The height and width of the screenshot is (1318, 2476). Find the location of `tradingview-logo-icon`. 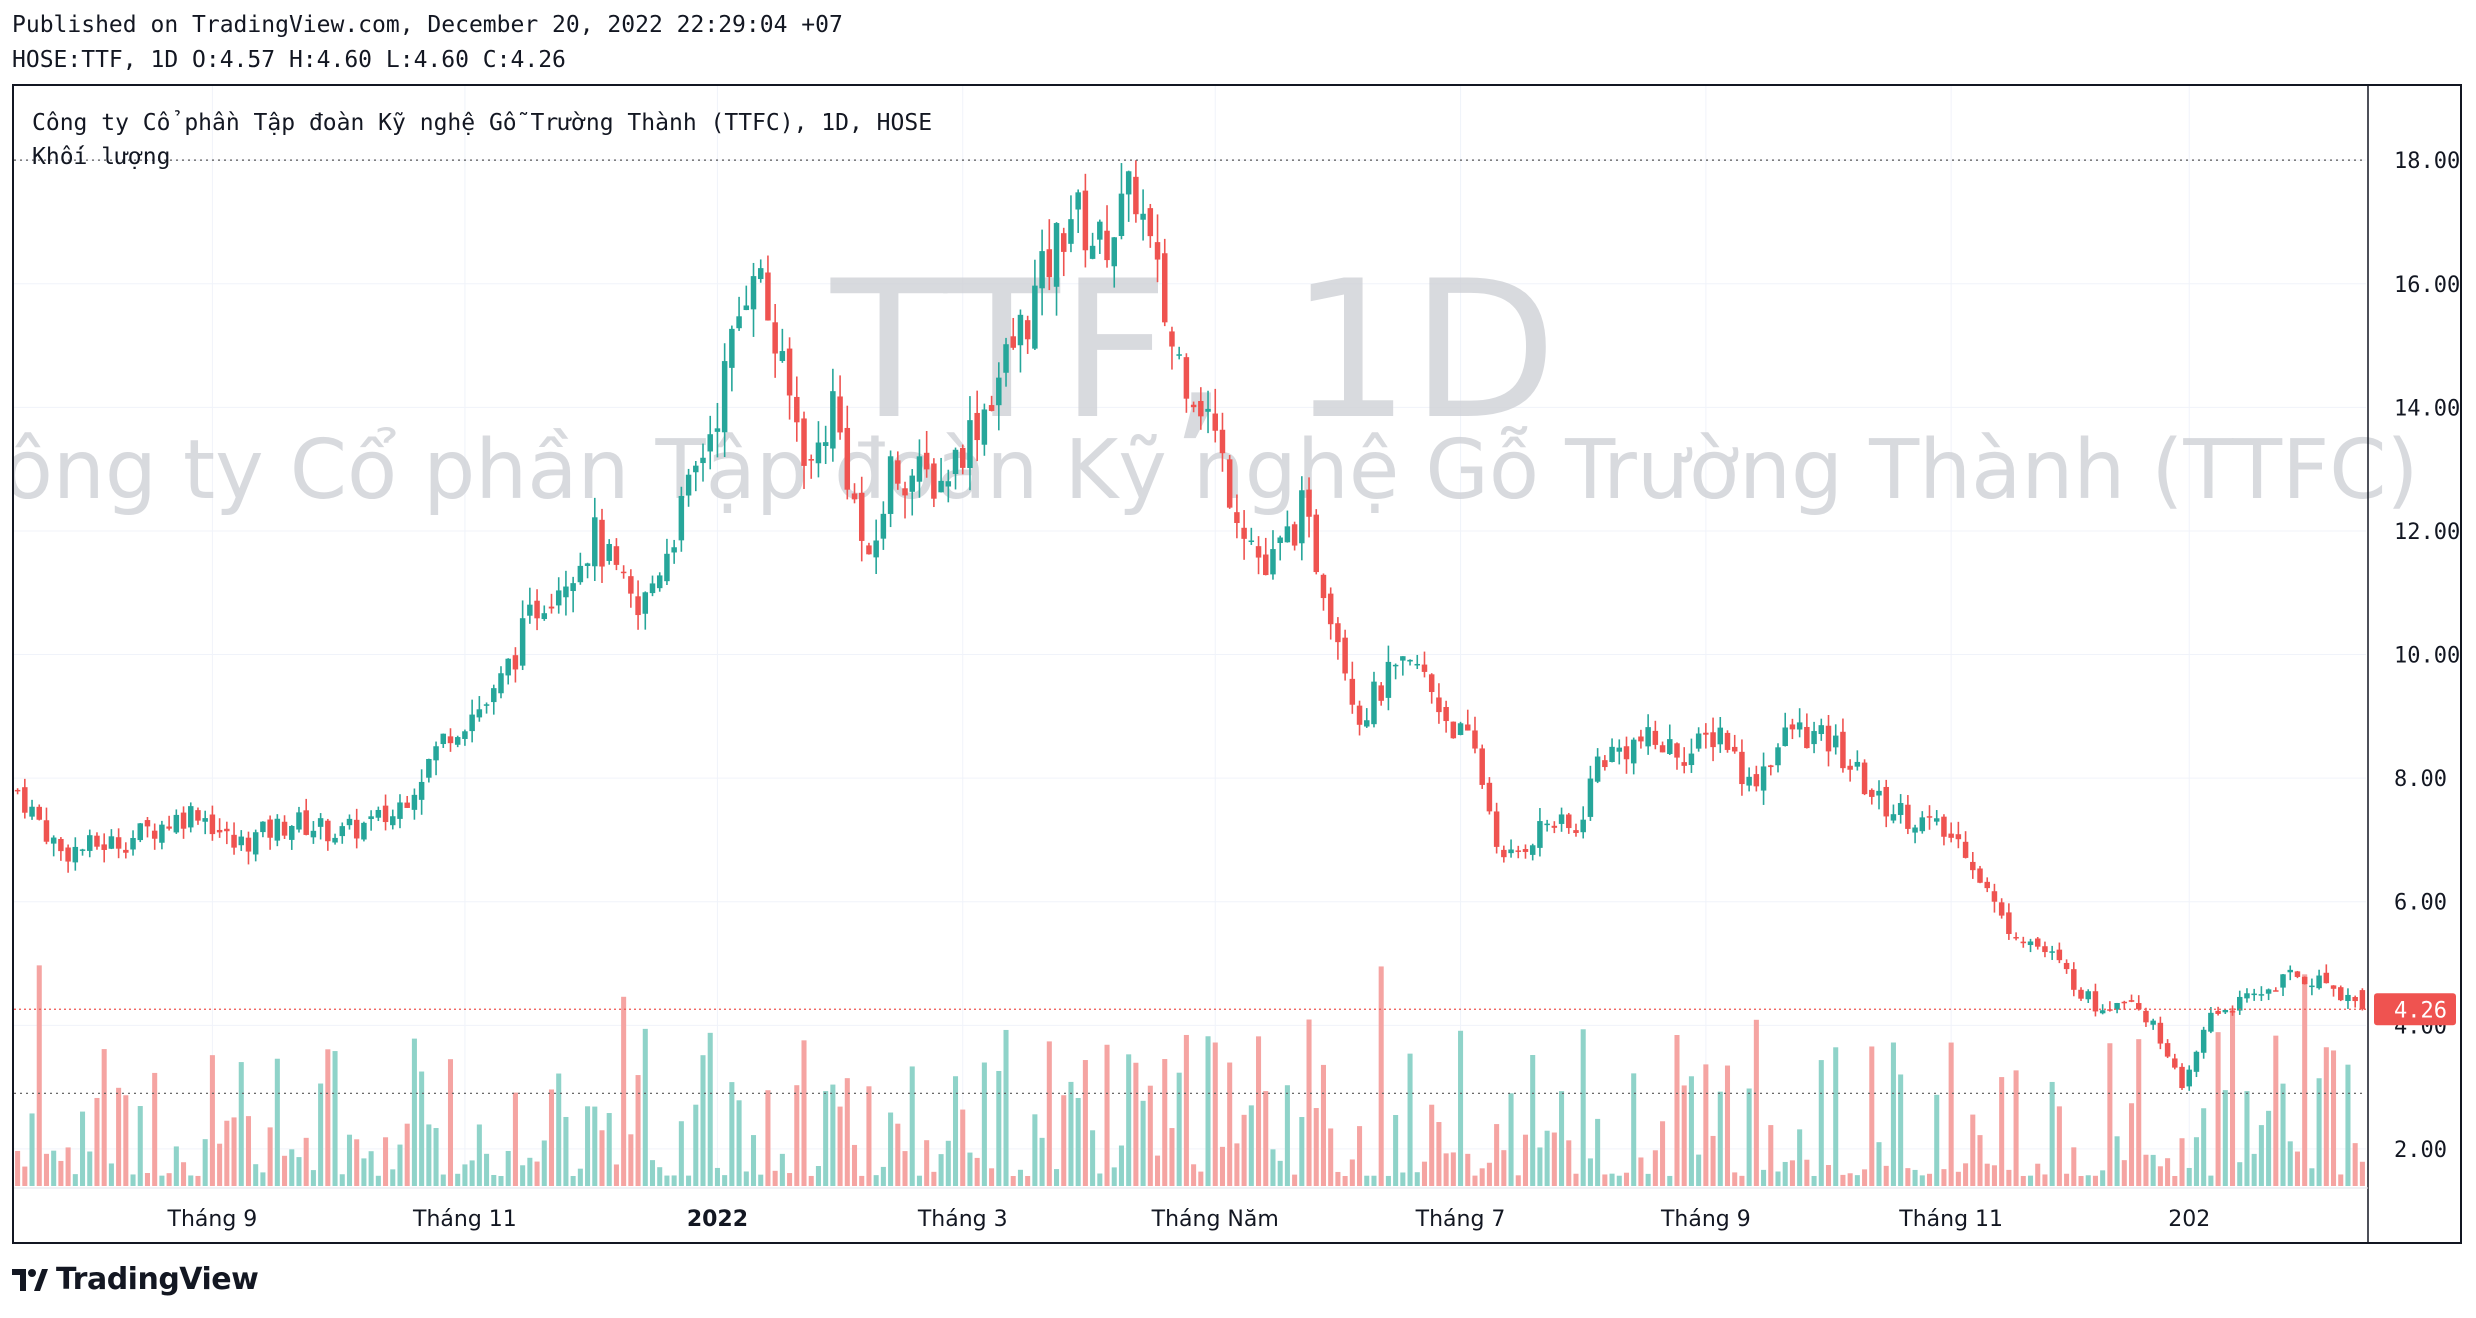

tradingview-logo-icon is located at coordinates (30, 1279).